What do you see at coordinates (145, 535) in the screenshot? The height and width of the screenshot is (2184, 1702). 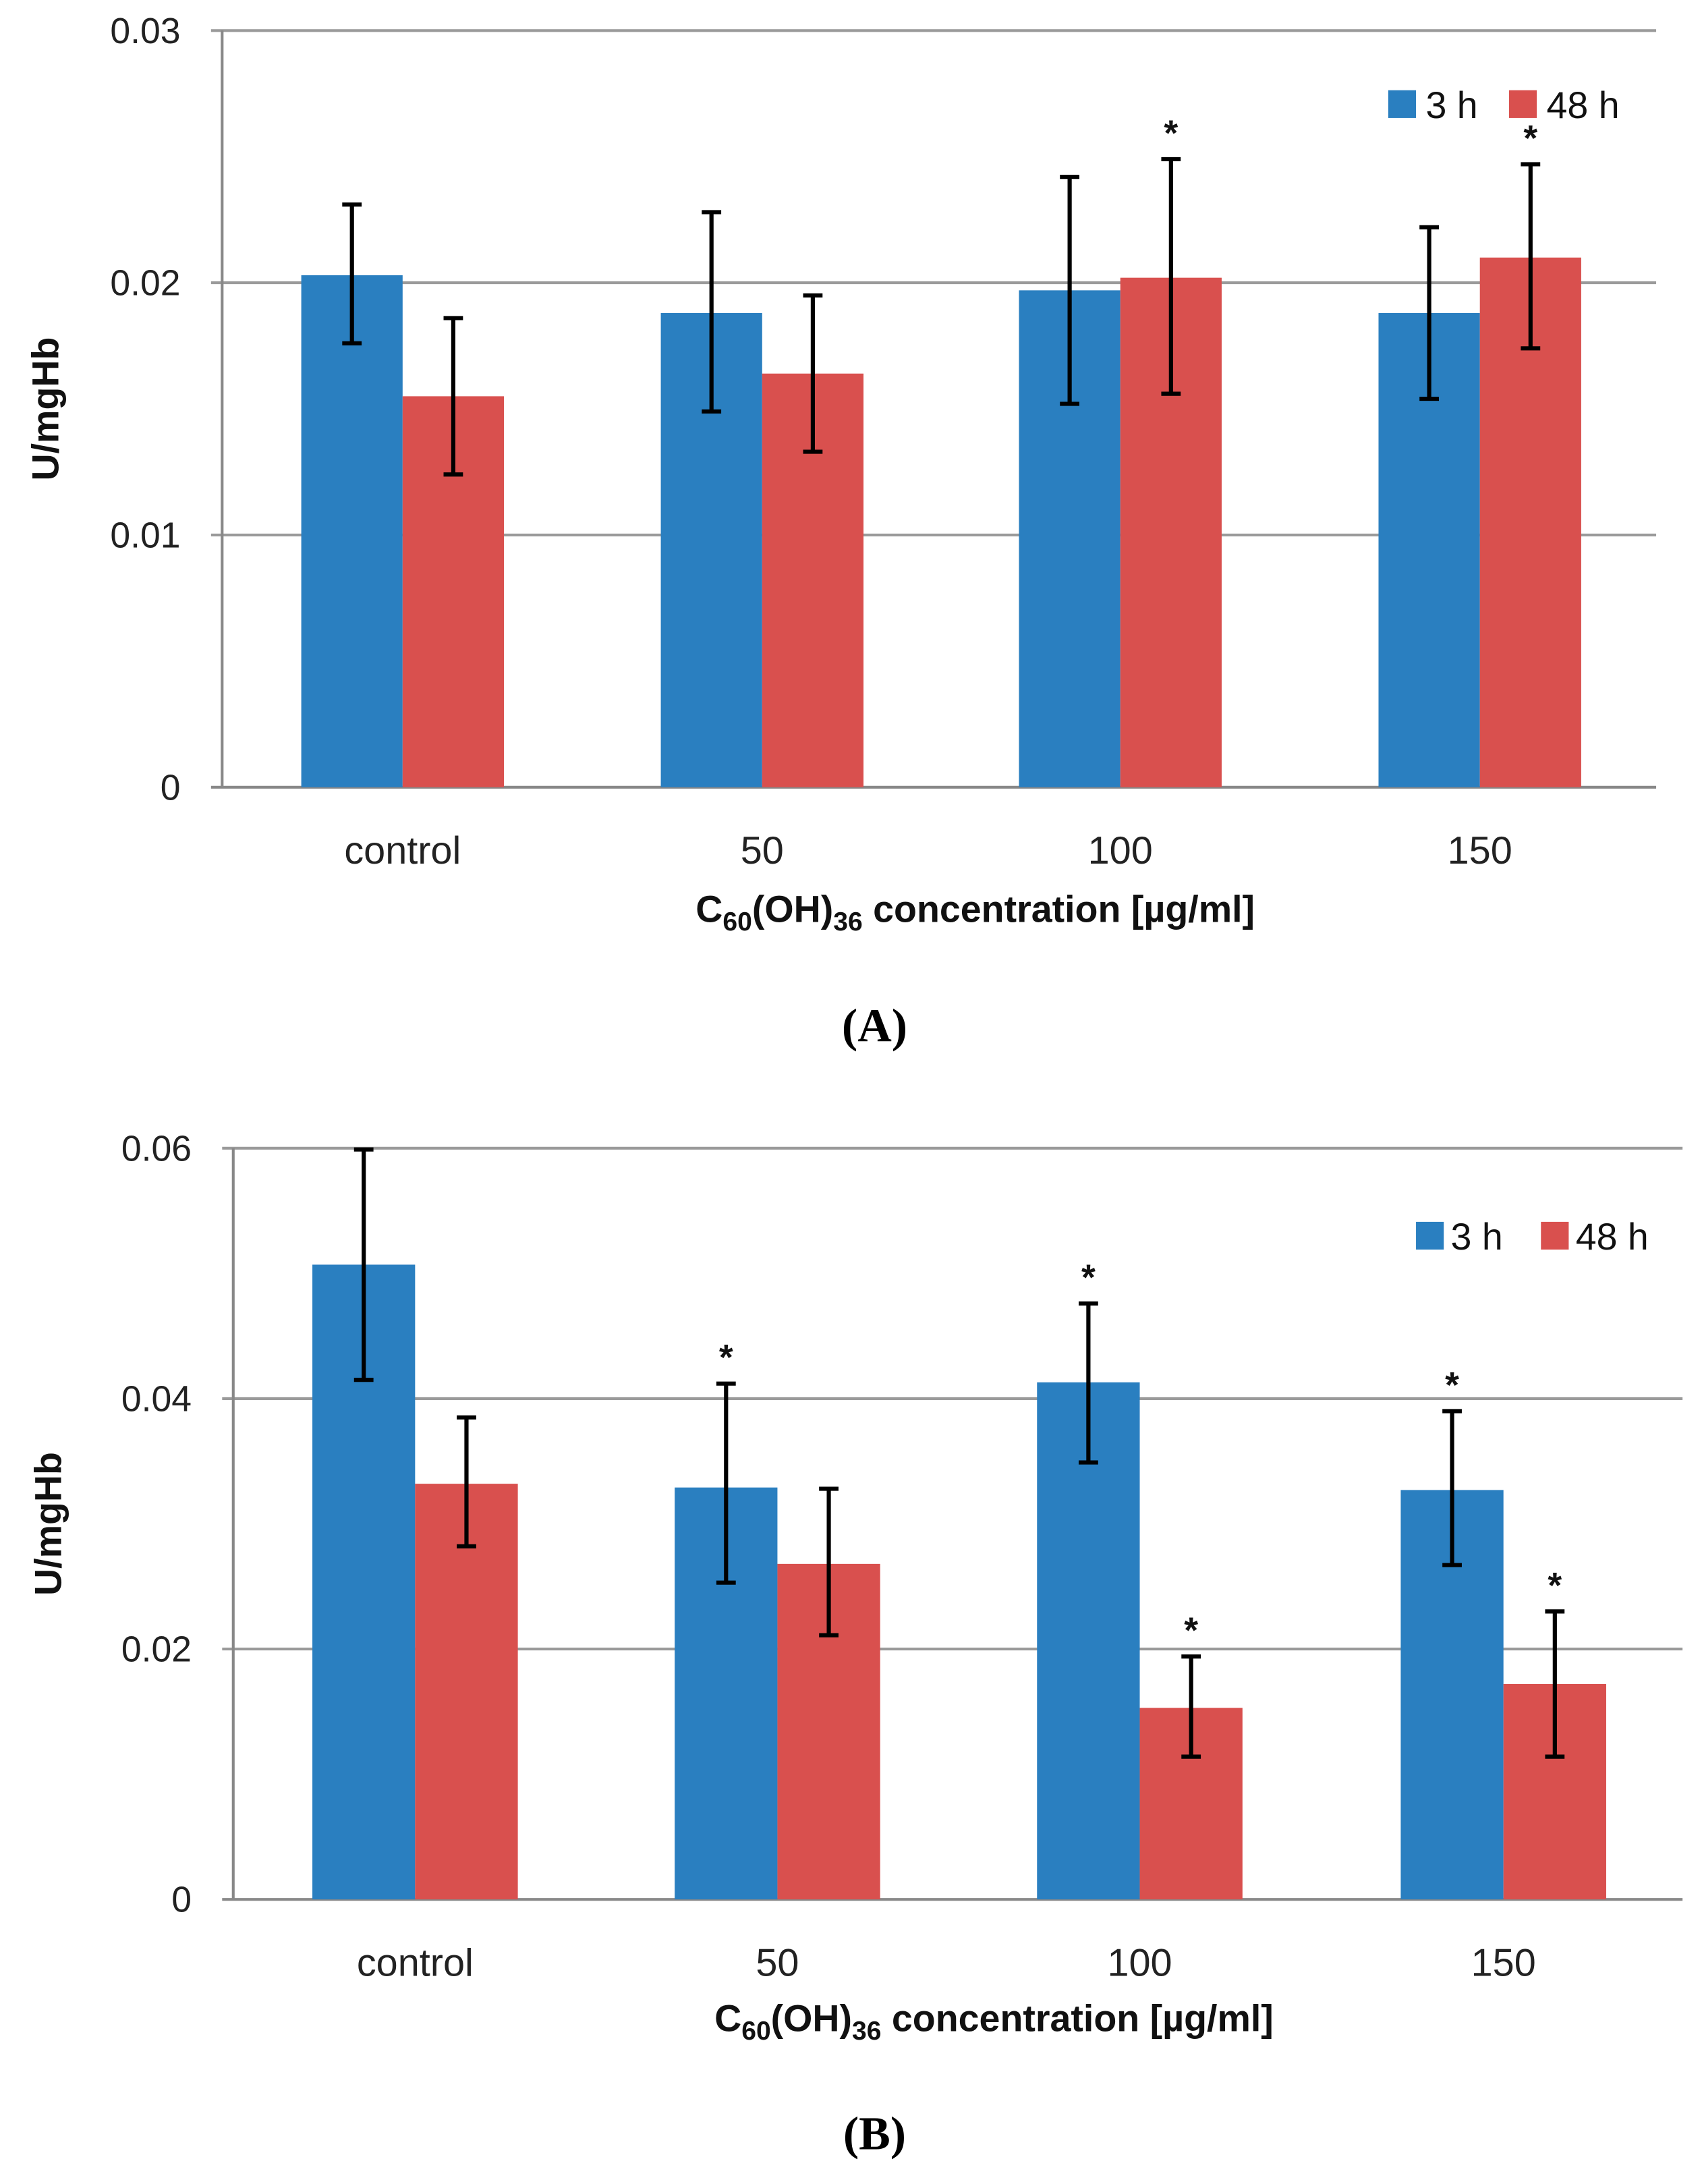 I see `y-tick-label: 0.01` at bounding box center [145, 535].